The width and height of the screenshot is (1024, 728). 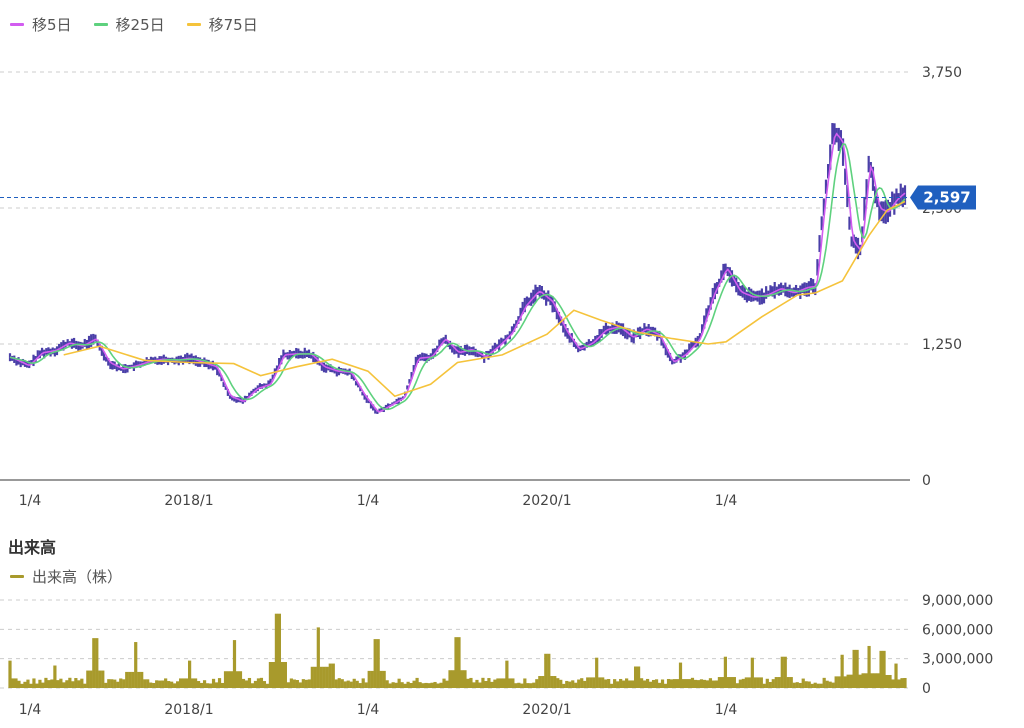 I want to click on price-y-tick-label: 0, so click(x=926, y=481).